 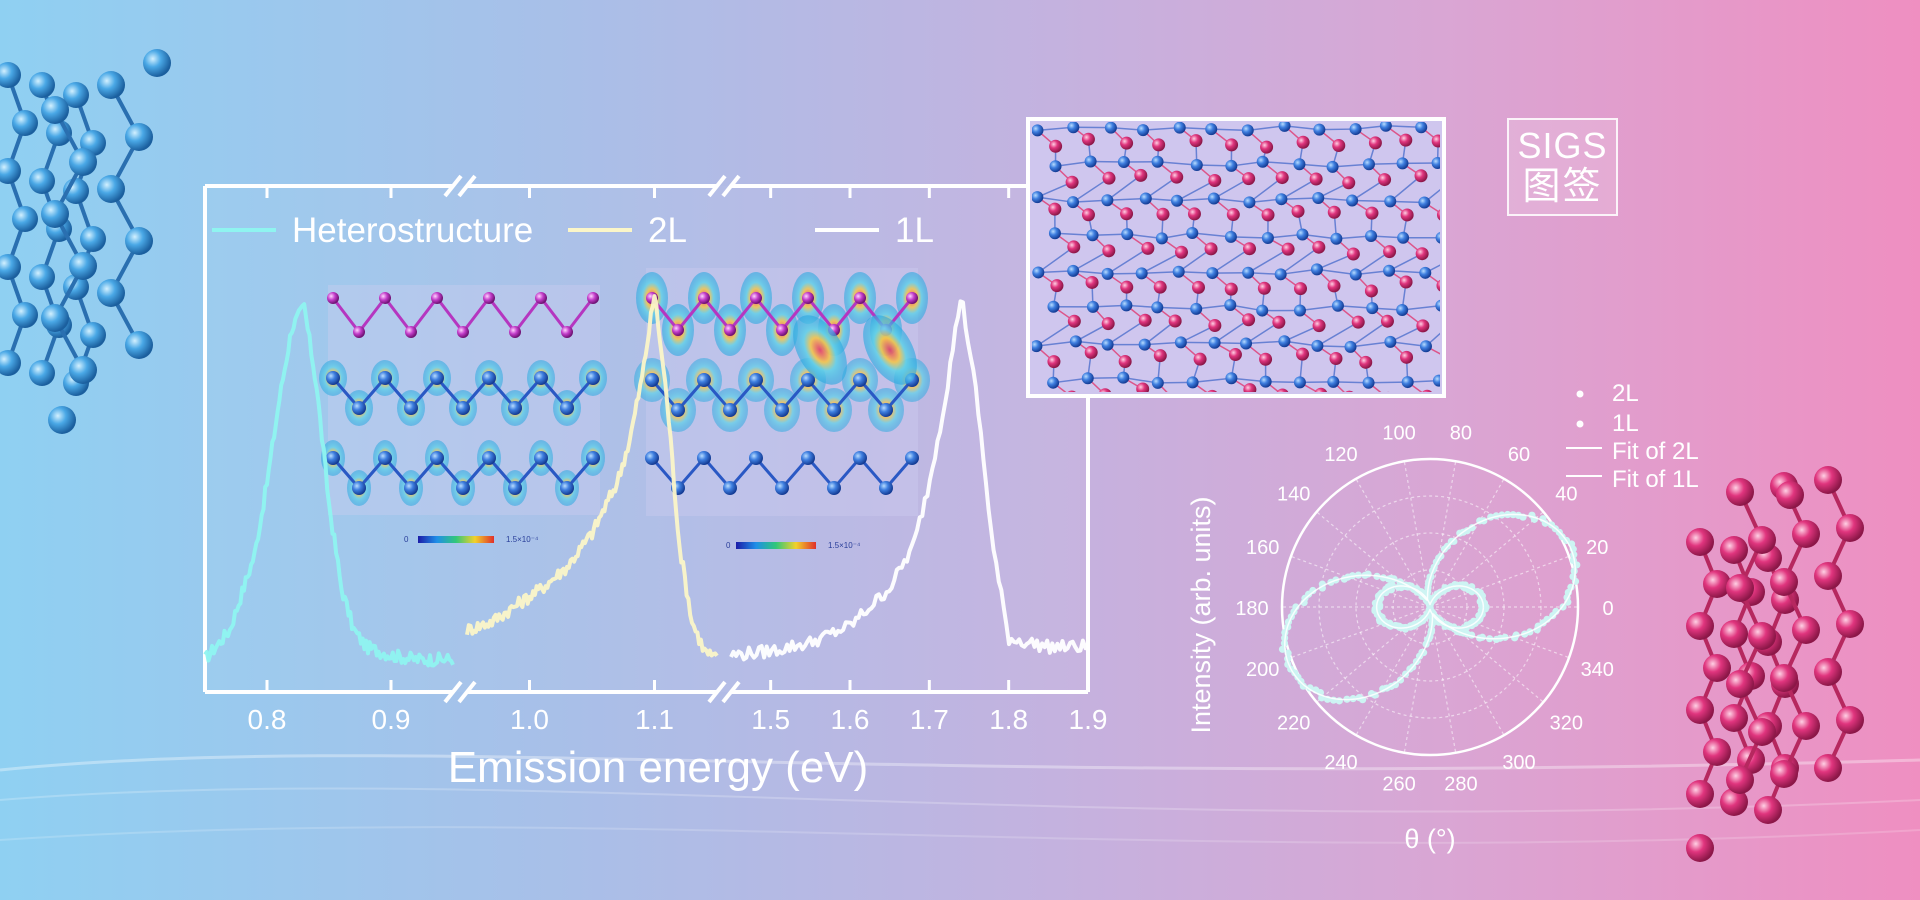 What do you see at coordinates (1008, 719) in the screenshot?
I see `x-tick-label: 1.8` at bounding box center [1008, 719].